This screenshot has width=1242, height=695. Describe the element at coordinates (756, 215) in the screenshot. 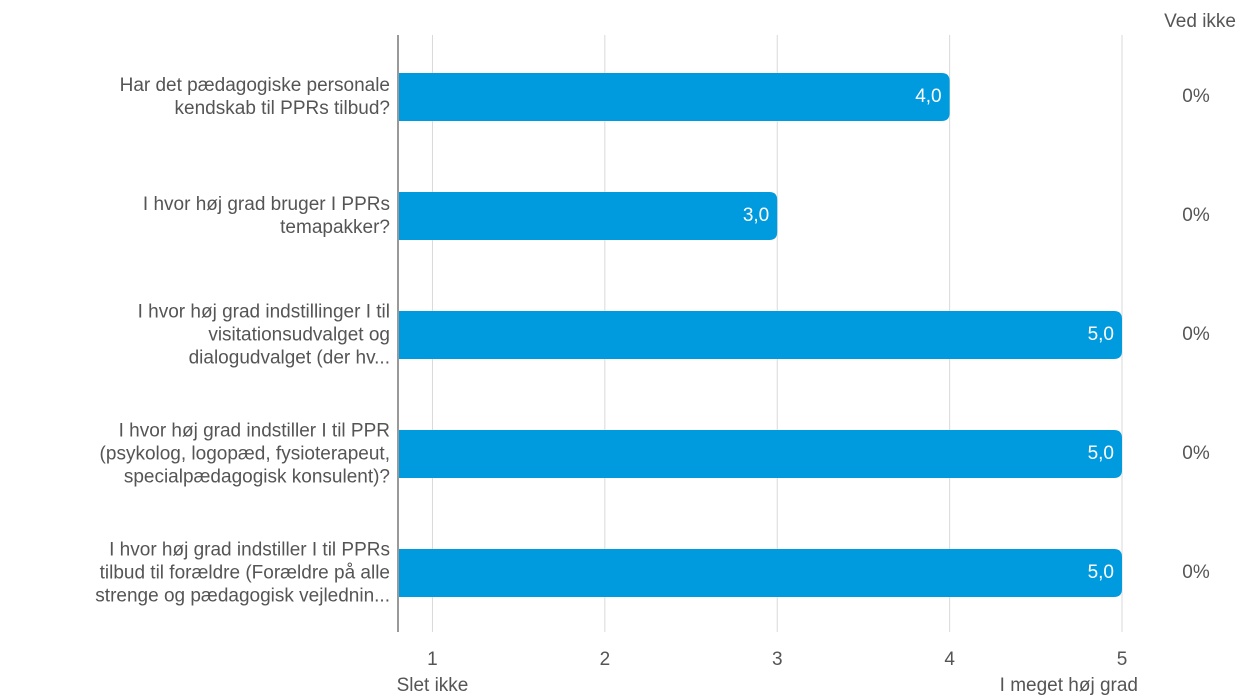

I see `value-label: 3,0` at that location.